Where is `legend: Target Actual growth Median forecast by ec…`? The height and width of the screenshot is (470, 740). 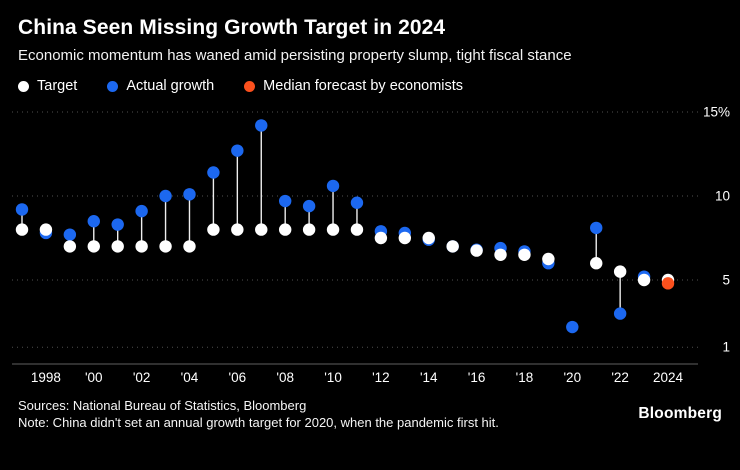 legend: Target Actual growth Median forecast by ec… is located at coordinates (379, 86).